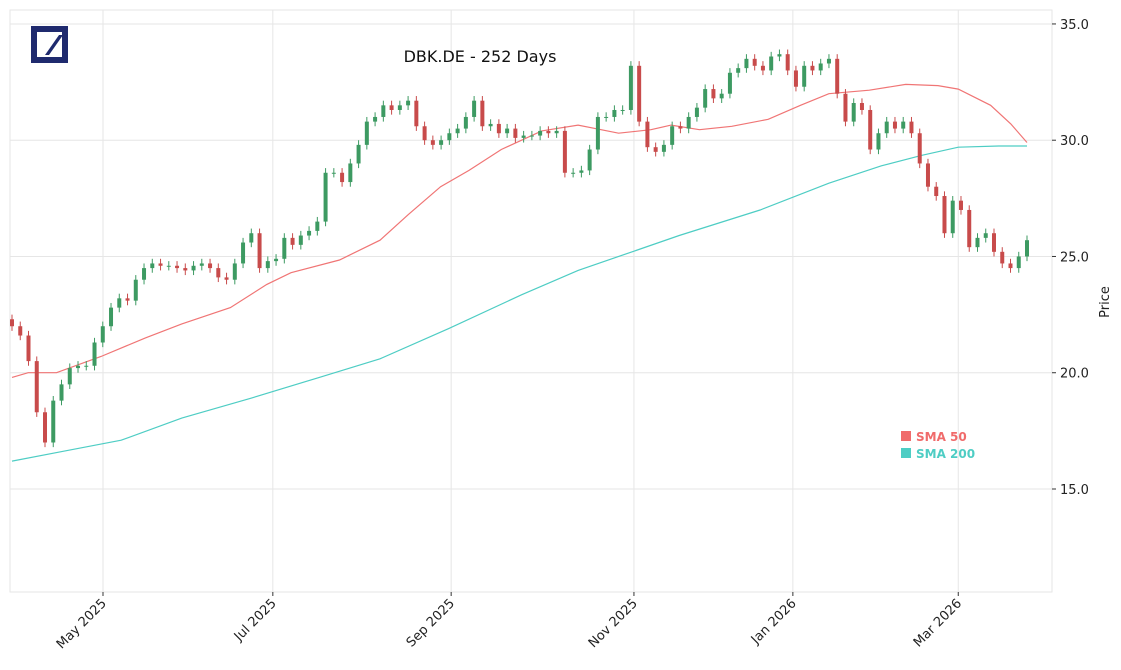  What do you see at coordinates (938, 623) in the screenshot?
I see `x-tick-label: Mar 2026` at bounding box center [938, 623].